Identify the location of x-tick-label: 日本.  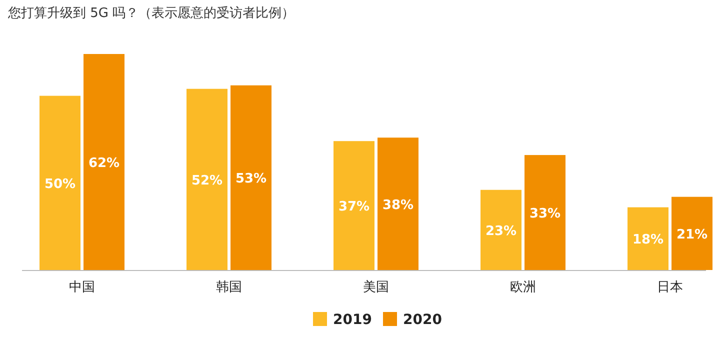
(670, 287).